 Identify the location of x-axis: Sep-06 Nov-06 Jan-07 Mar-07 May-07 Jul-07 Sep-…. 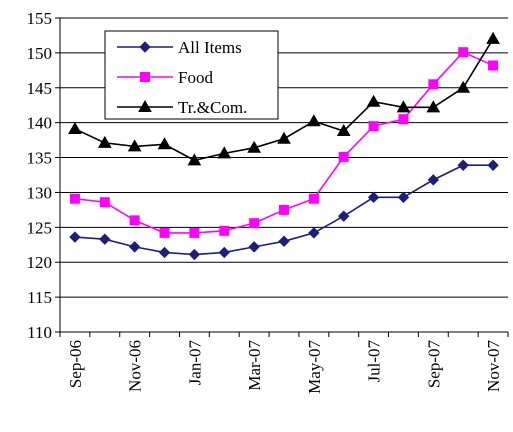
(284, 362).